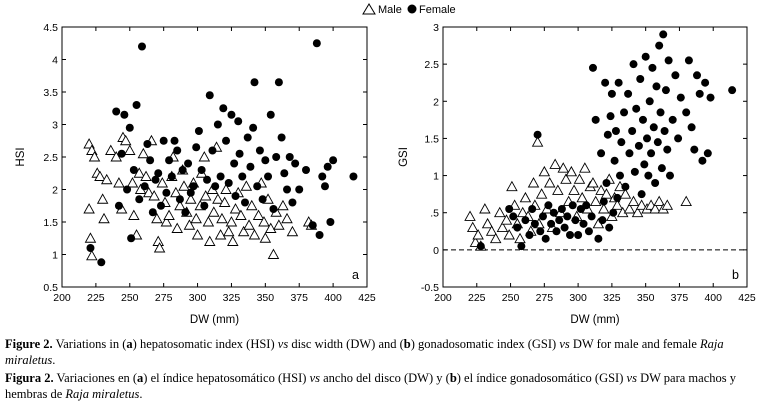 The width and height of the screenshot is (780, 408). Describe the element at coordinates (412, 9) in the screenshot. I see `legend-female-marker` at that location.